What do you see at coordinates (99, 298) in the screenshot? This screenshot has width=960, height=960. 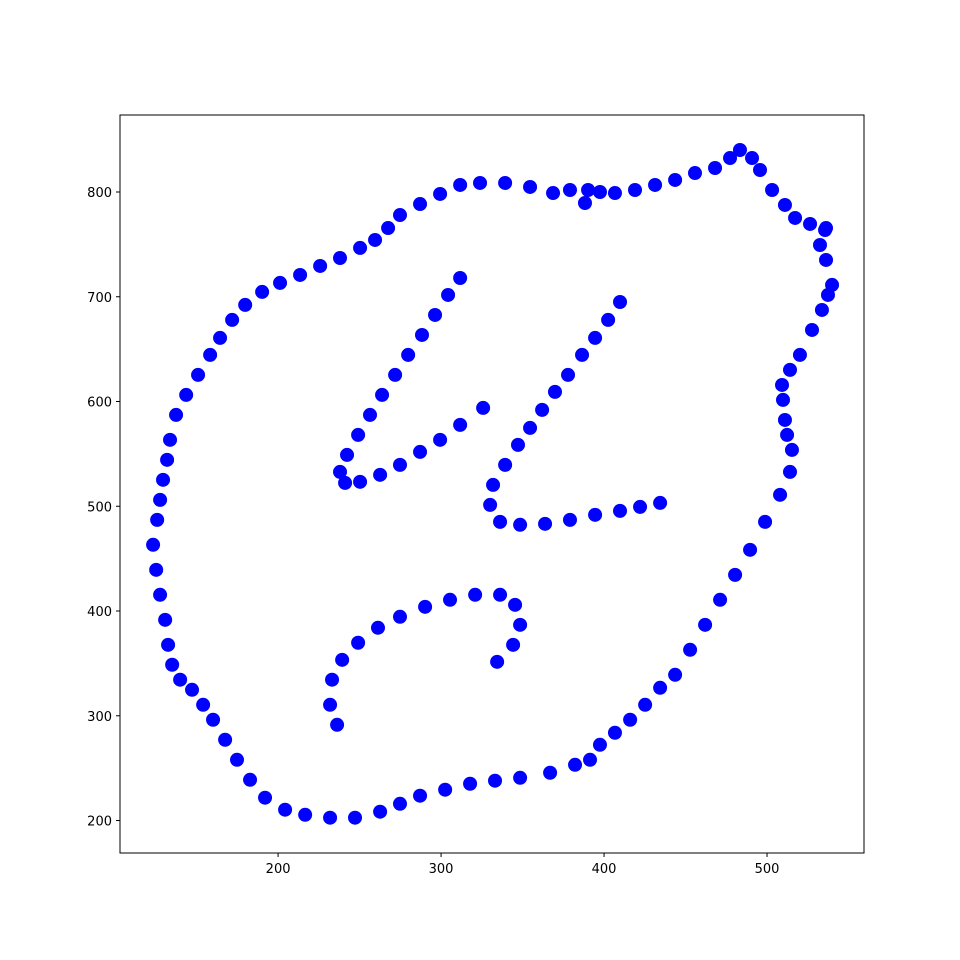 I see `y-tick-label: 700` at bounding box center [99, 298].